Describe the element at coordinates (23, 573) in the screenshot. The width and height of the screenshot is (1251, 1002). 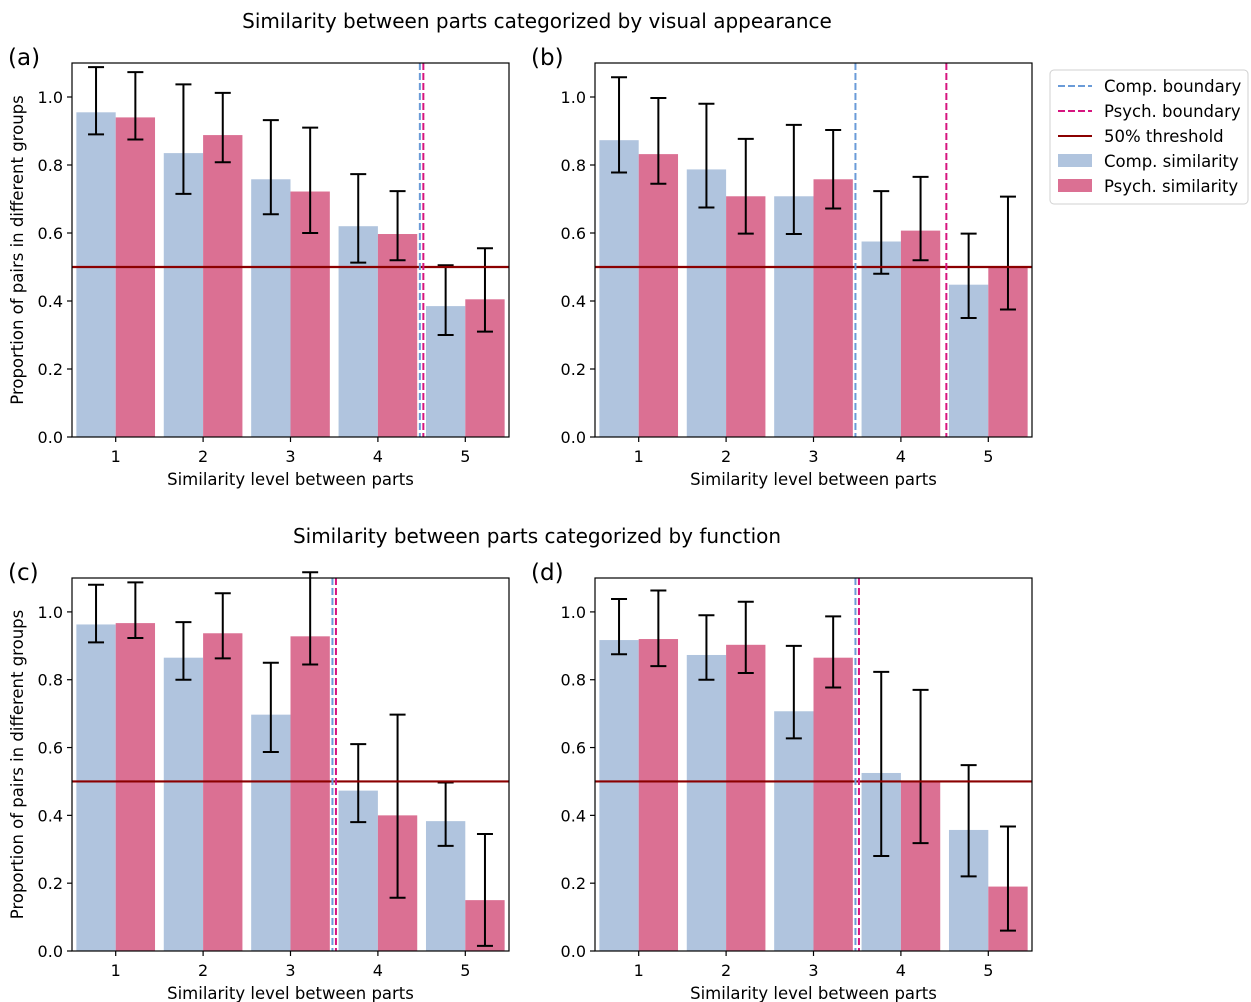
I see `panel-label: (c)` at that location.